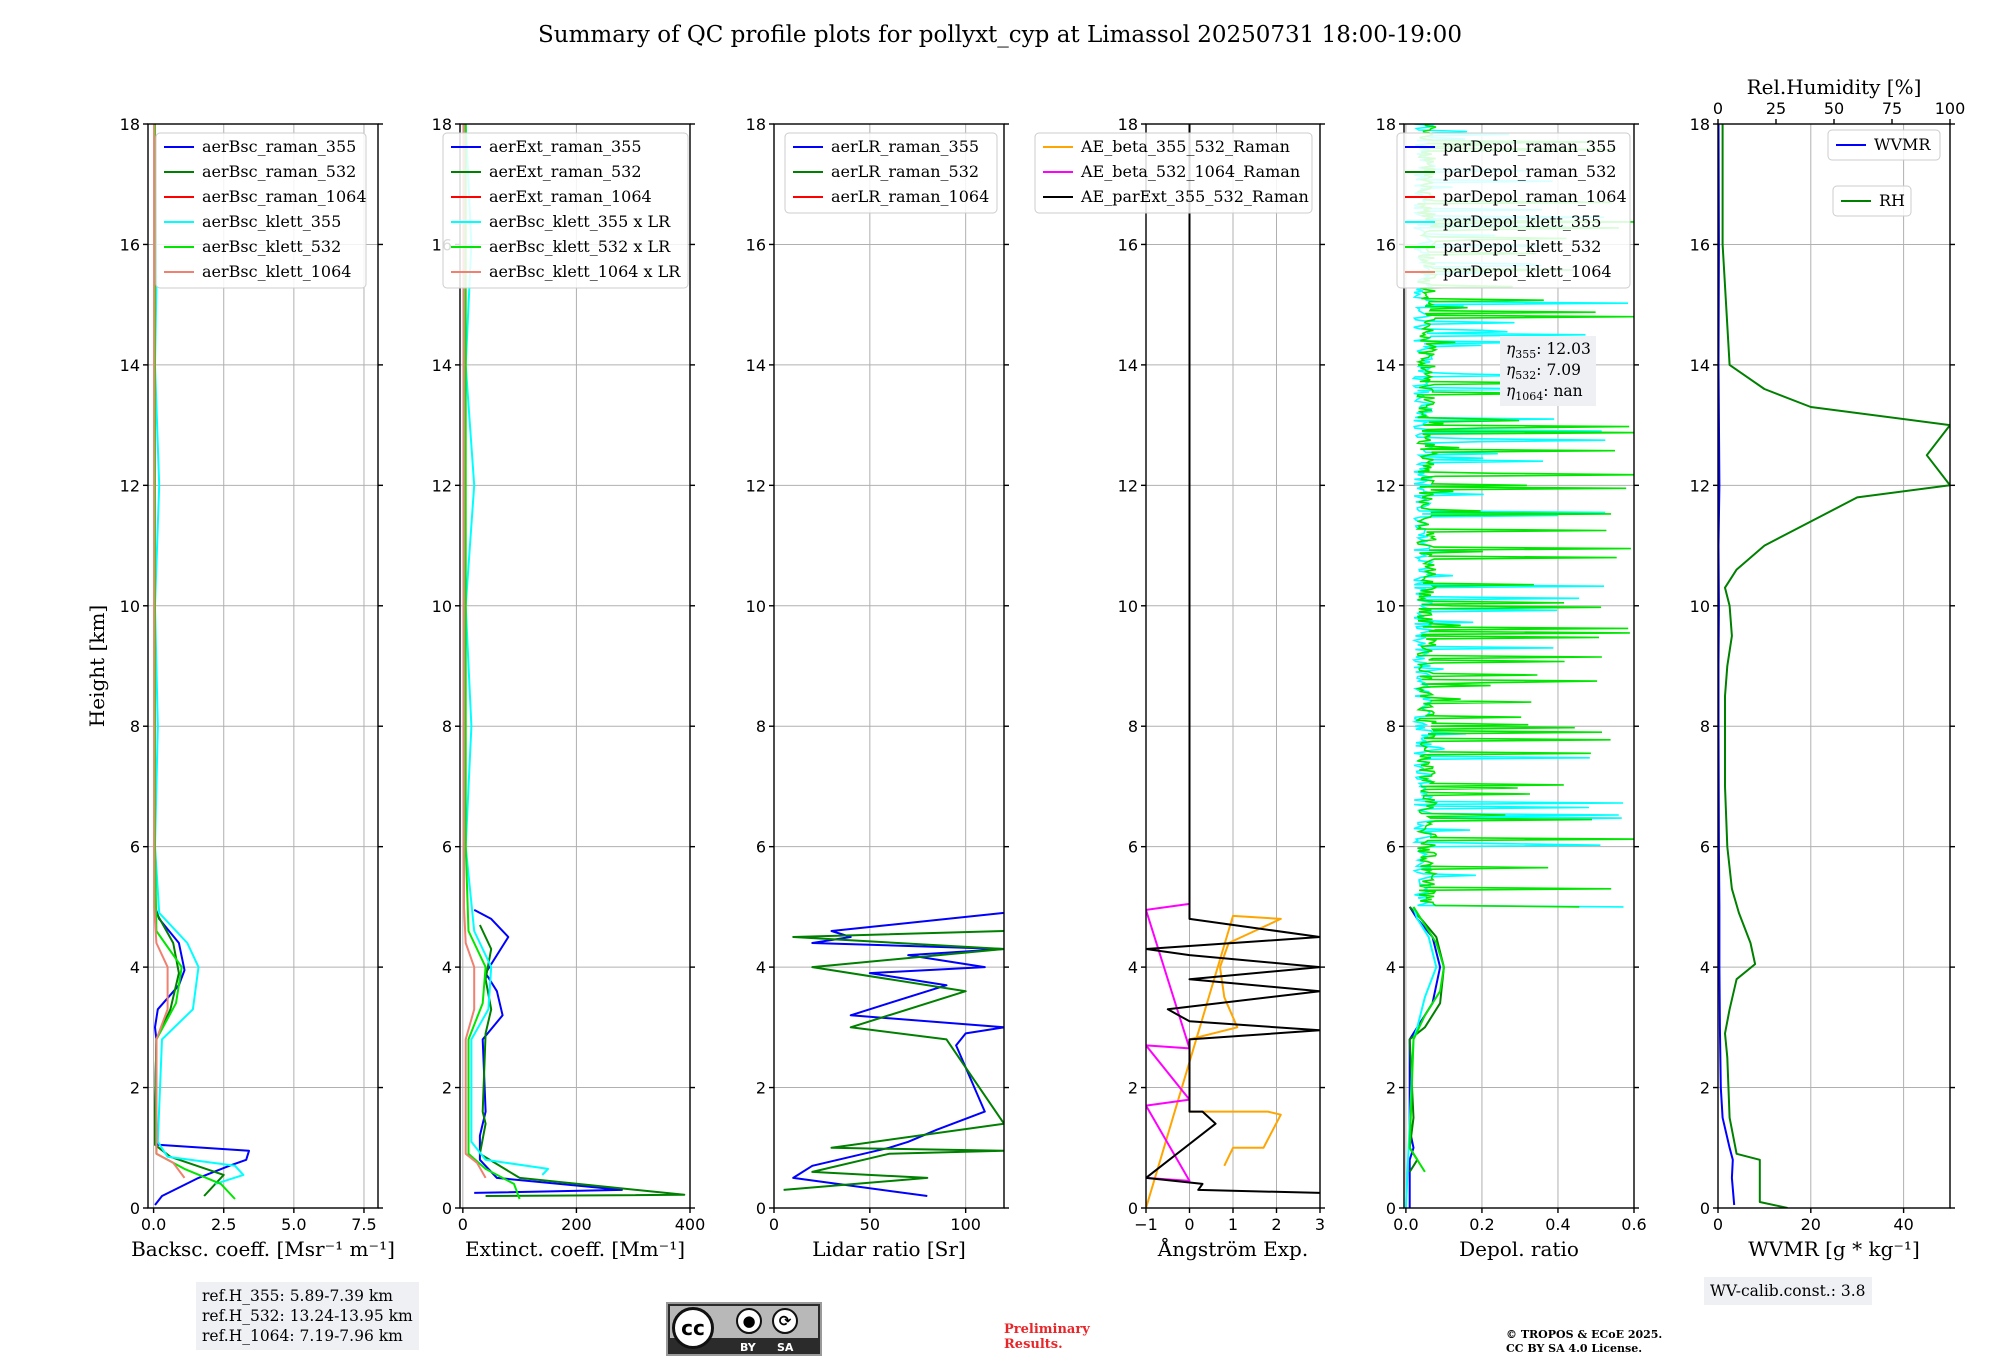 The width and height of the screenshot is (2000, 1360). What do you see at coordinates (1892, 108) in the screenshot?
I see `top-x-tick-label: 75` at bounding box center [1892, 108].